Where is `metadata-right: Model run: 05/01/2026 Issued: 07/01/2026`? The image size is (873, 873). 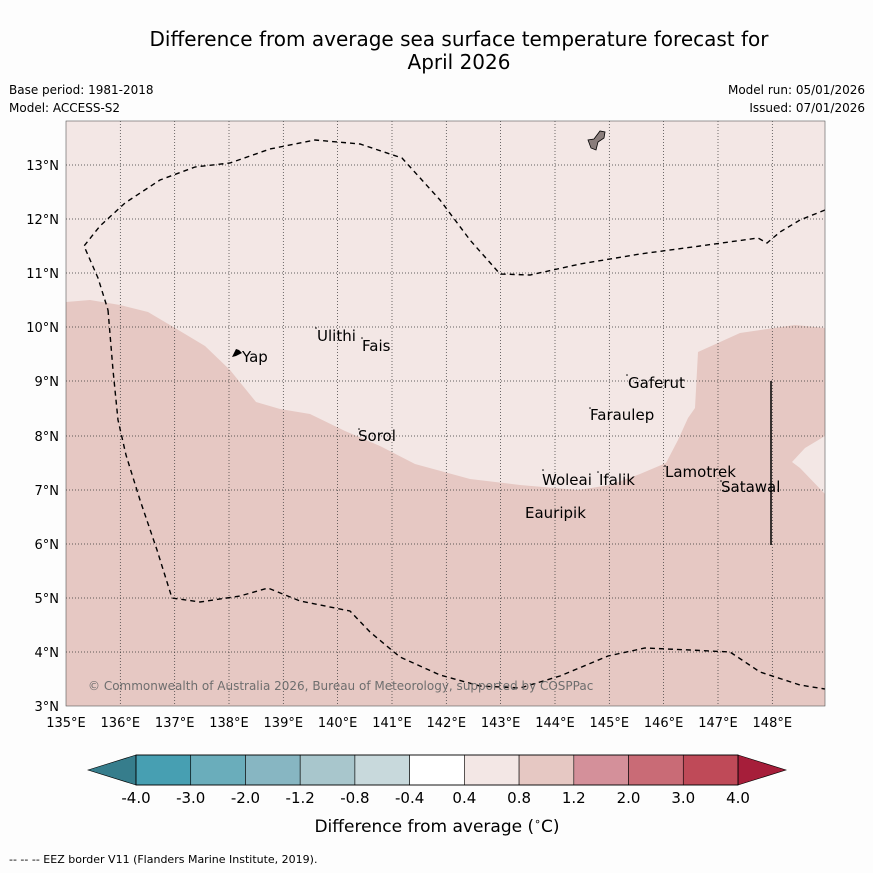
metadata-right: Model run: 05/01/2026 Issued: 07/01/2026 is located at coordinates (796, 99).